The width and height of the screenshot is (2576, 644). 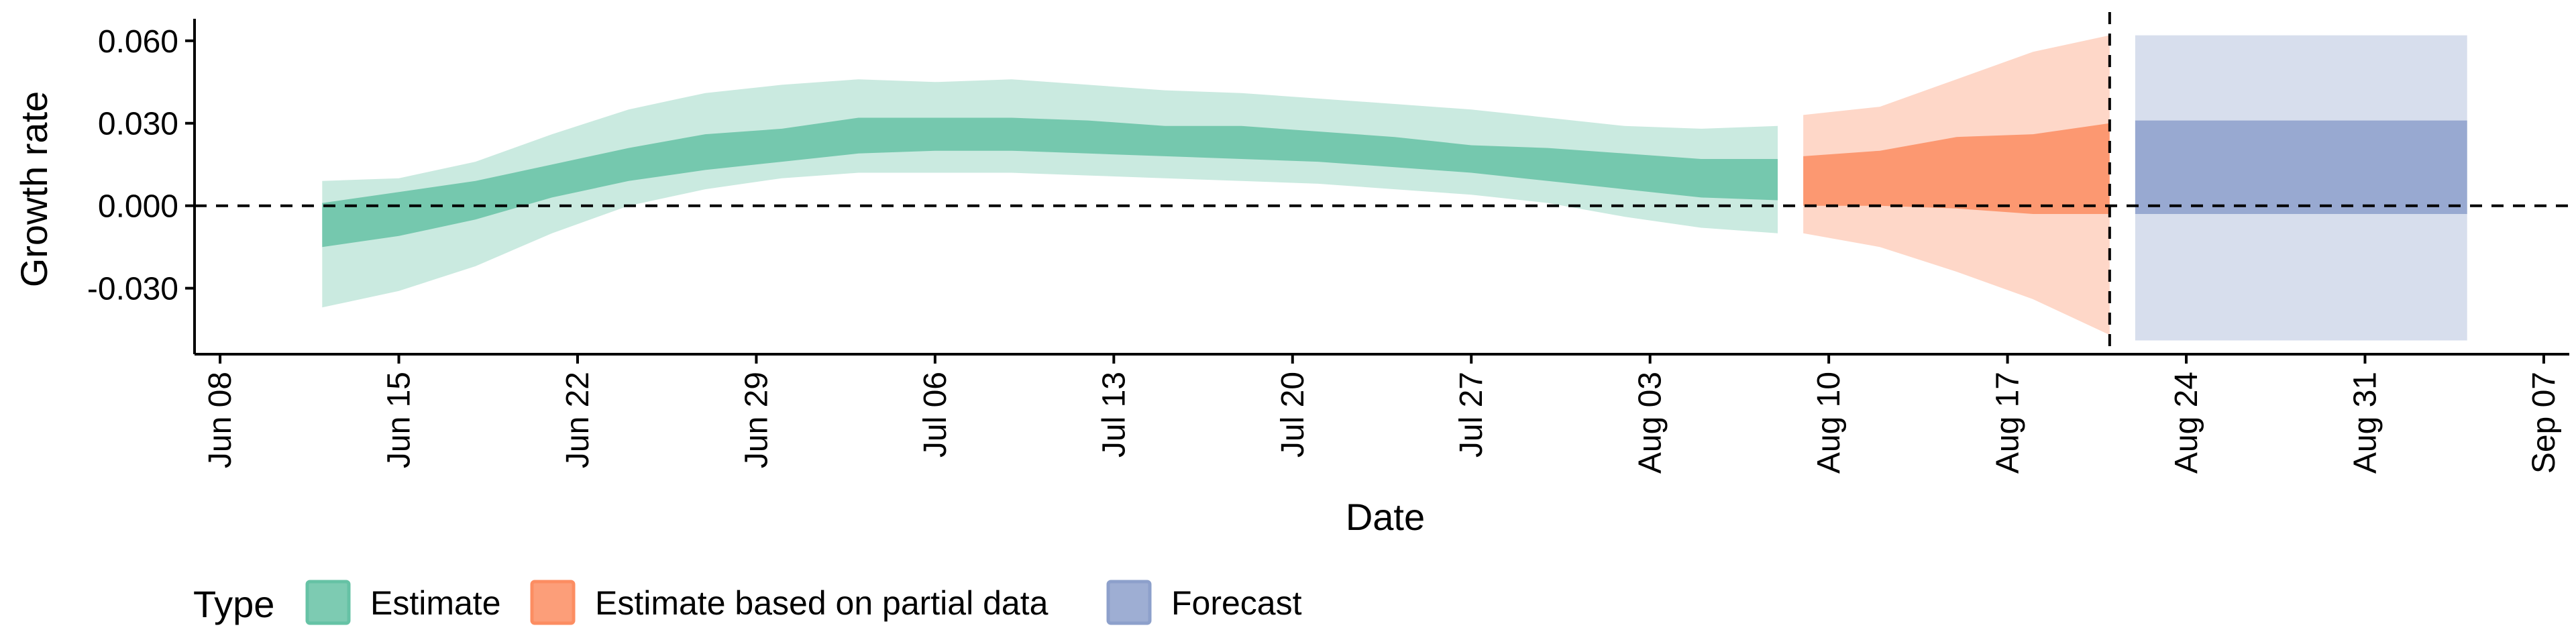 I want to click on y-tick-label: -0.030, so click(x=132, y=289).